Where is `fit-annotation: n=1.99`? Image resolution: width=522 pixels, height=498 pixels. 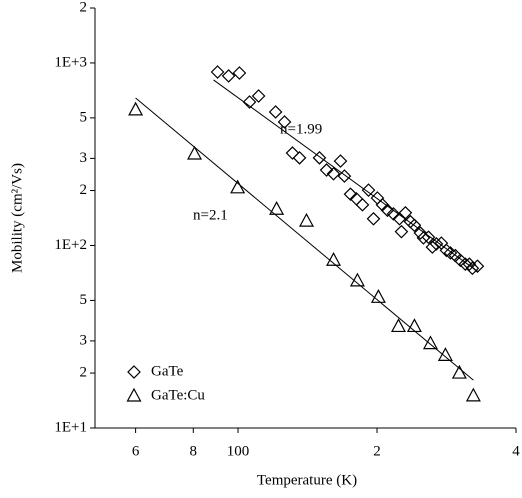
fit-annotation: n=1.99 is located at coordinates (301, 129).